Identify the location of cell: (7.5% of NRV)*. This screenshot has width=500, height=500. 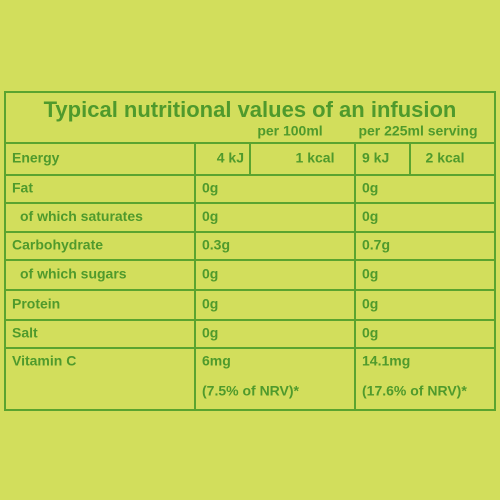
(251, 391).